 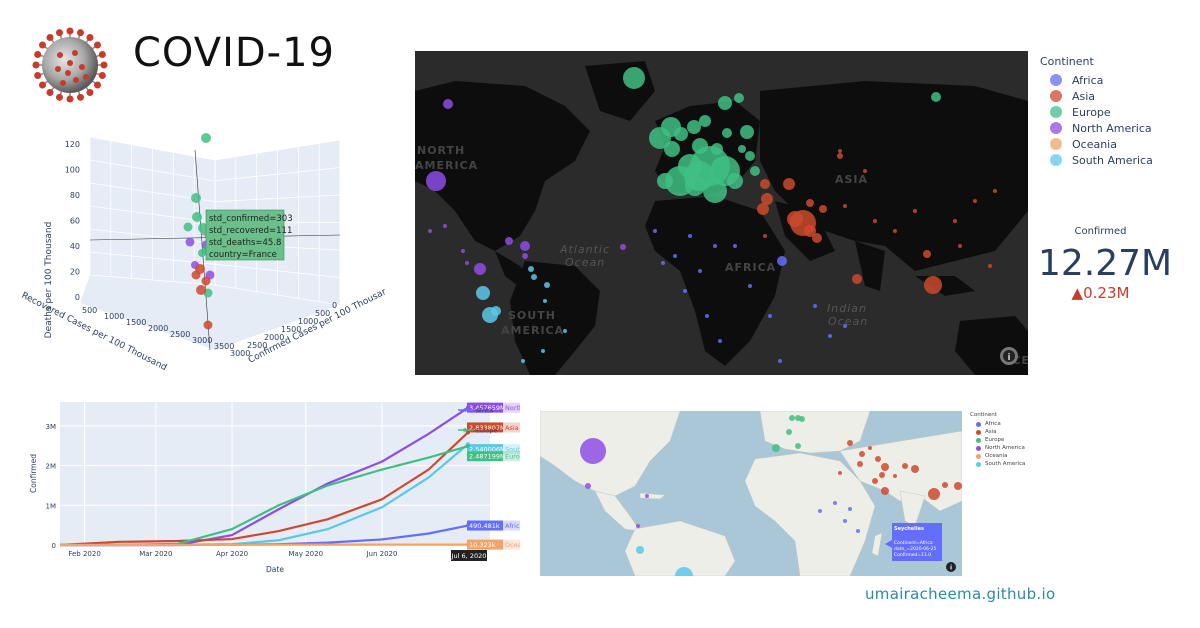 What do you see at coordinates (484, 411) in the screenshot?
I see `legend-label: Africa` at bounding box center [484, 411].